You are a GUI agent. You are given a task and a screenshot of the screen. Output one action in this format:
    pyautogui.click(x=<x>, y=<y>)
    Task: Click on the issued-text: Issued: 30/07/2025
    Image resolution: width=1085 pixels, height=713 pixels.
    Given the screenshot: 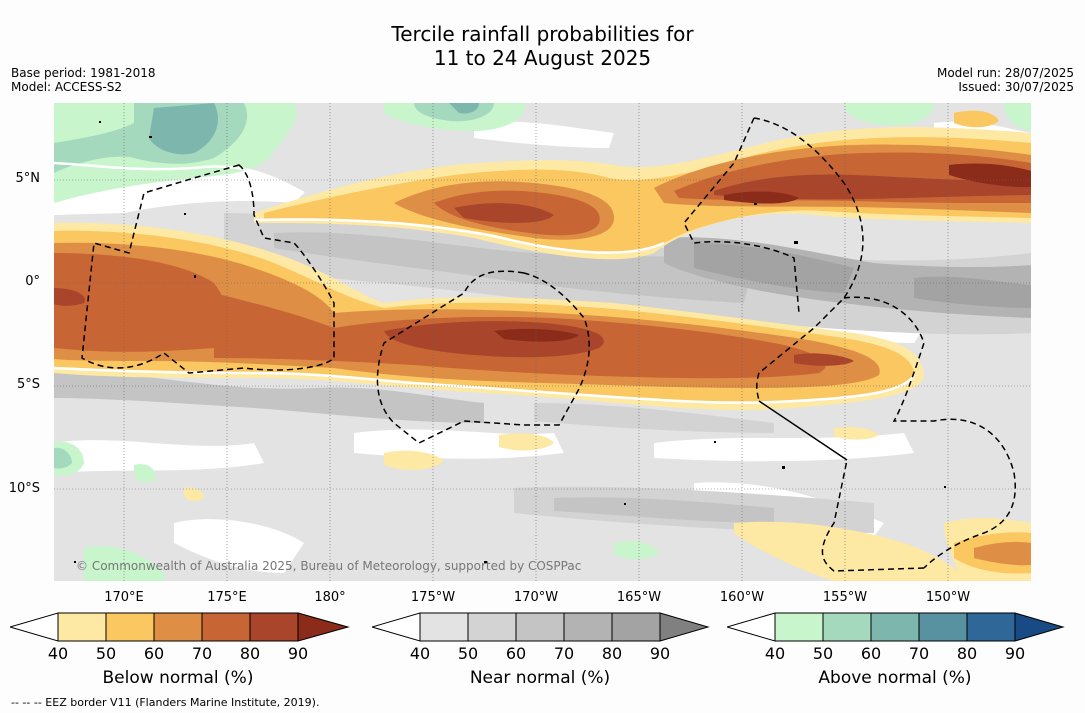 What is the action you would take?
    pyautogui.click(x=1016, y=87)
    